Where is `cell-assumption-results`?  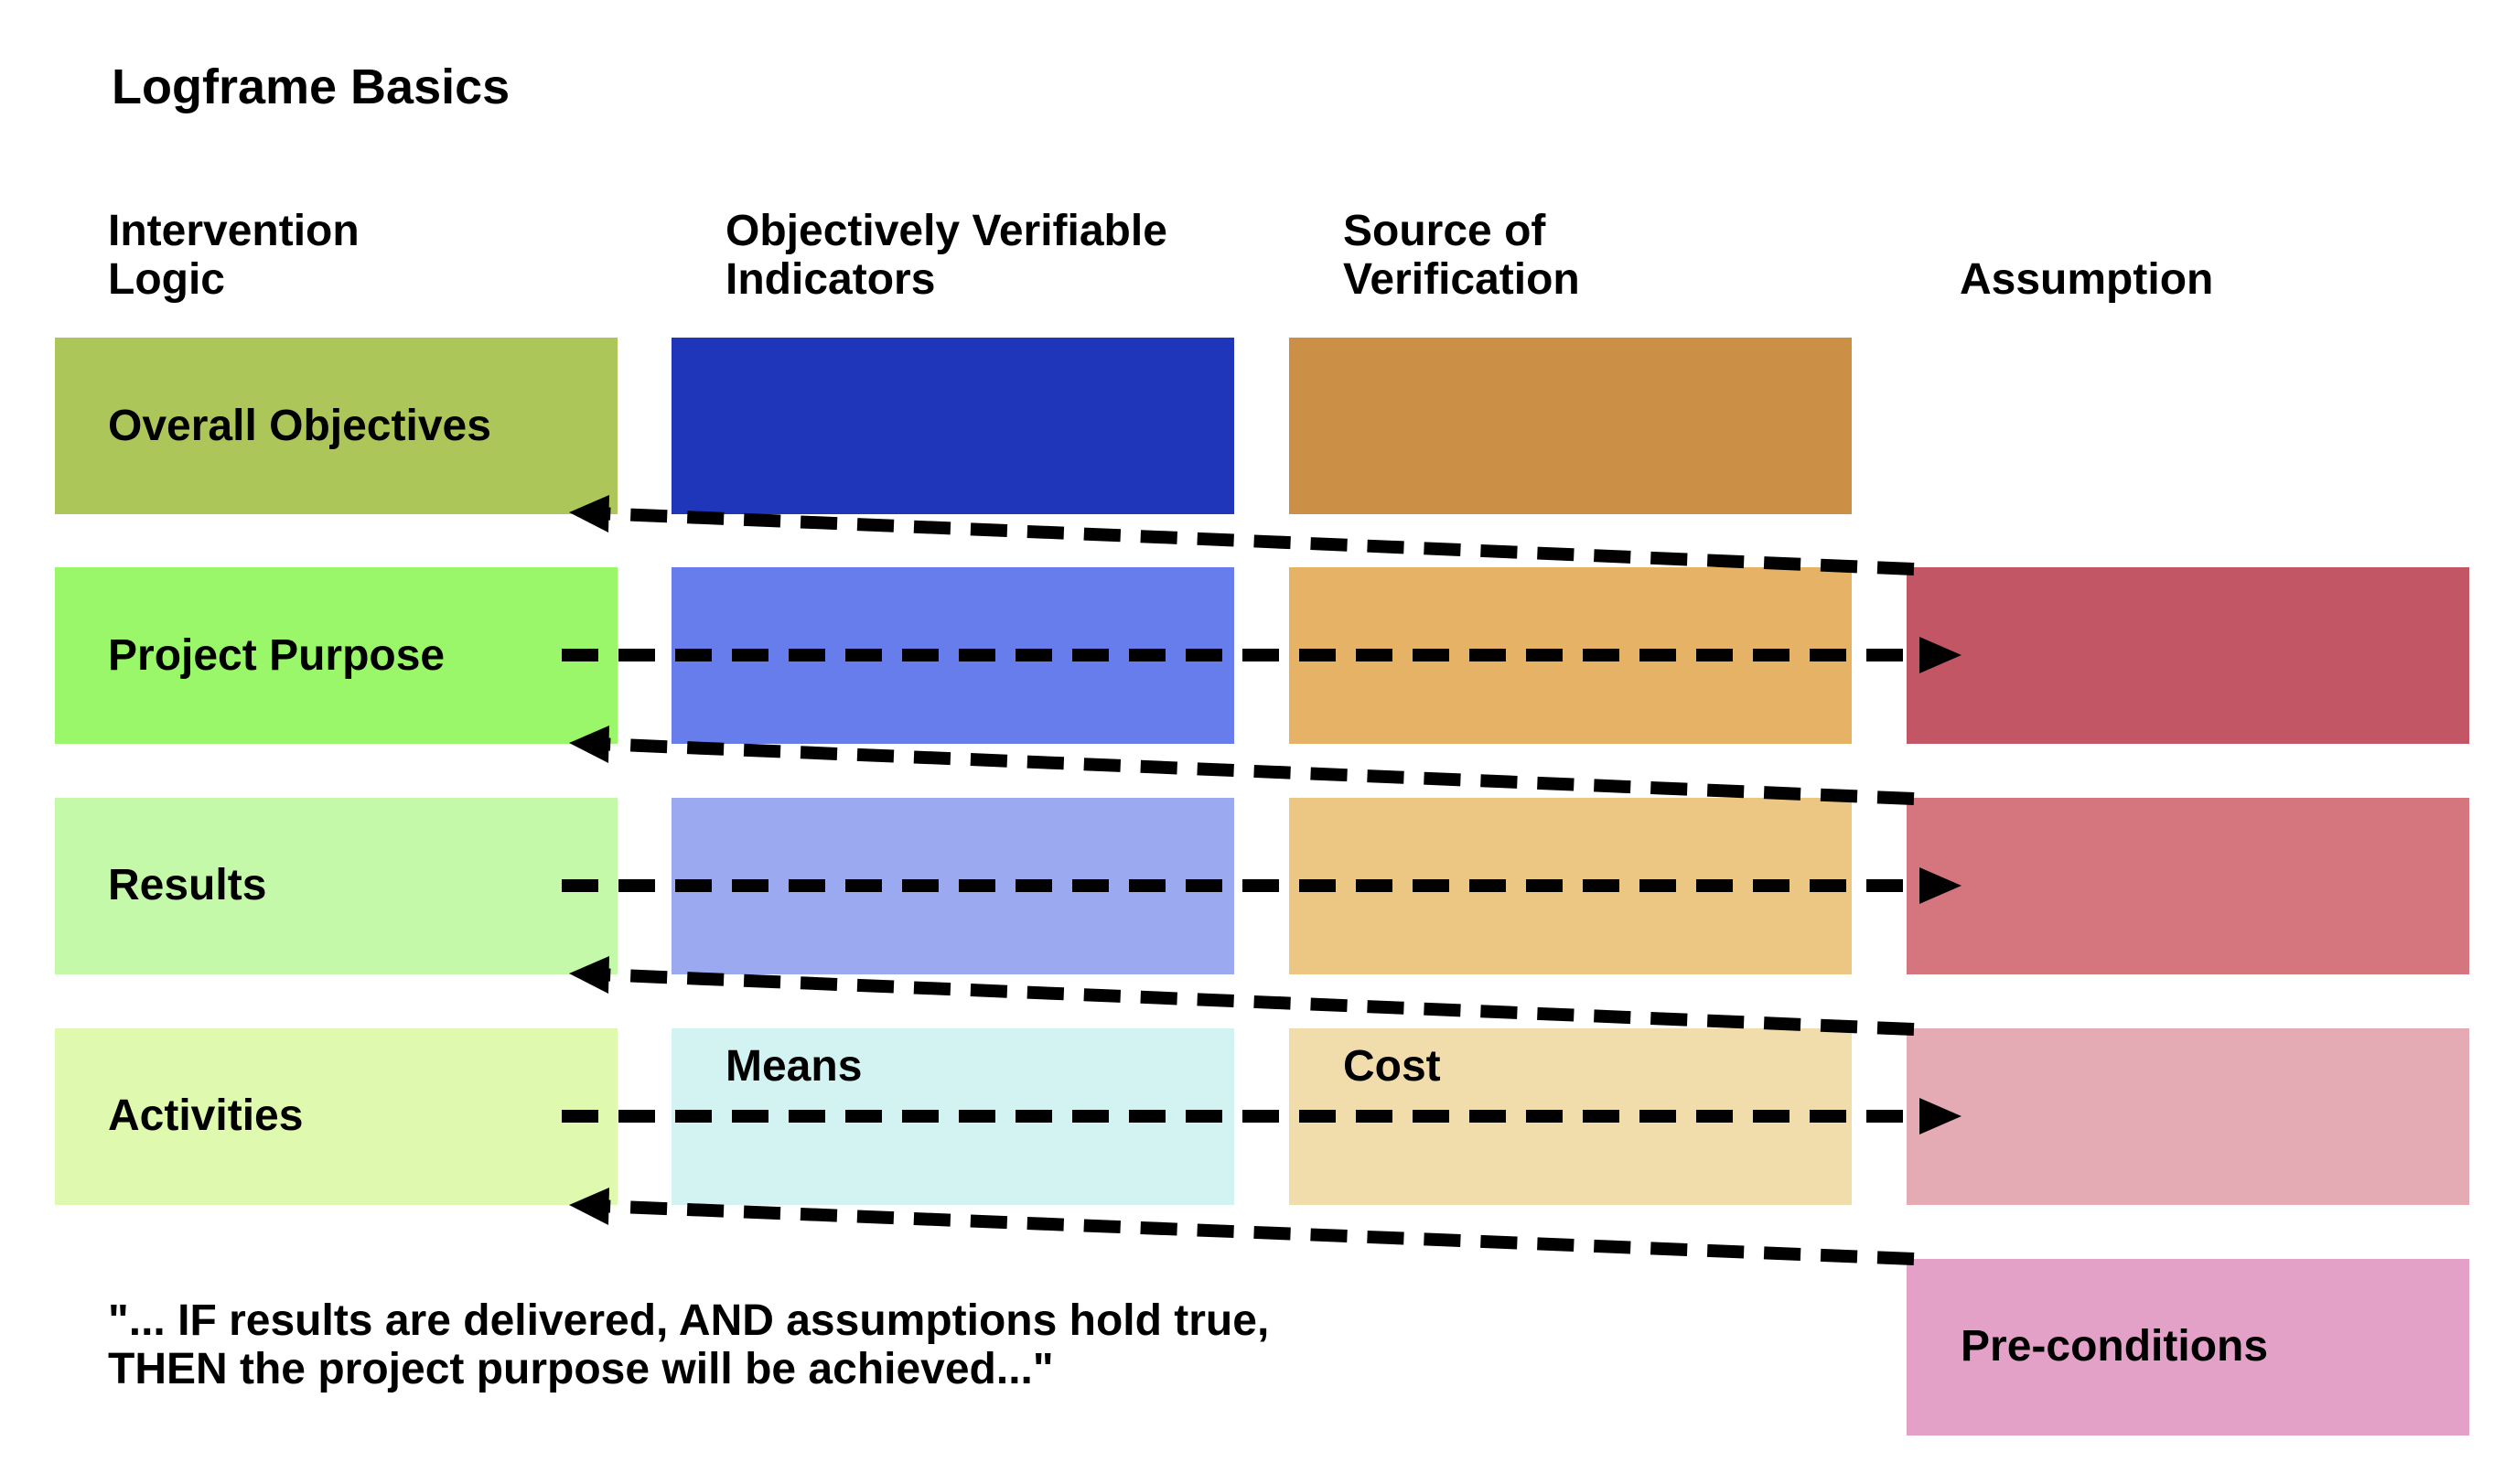
cell-assumption-results is located at coordinates (2188, 886).